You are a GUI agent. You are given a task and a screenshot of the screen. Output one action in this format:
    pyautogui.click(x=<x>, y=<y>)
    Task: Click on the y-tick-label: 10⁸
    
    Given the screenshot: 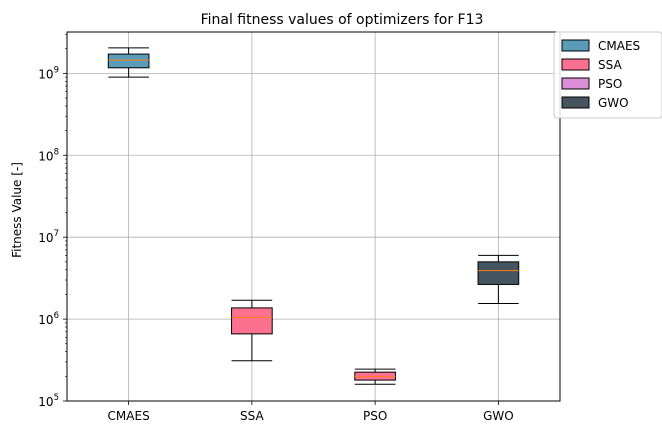 What is the action you would take?
    pyautogui.click(x=48, y=155)
    